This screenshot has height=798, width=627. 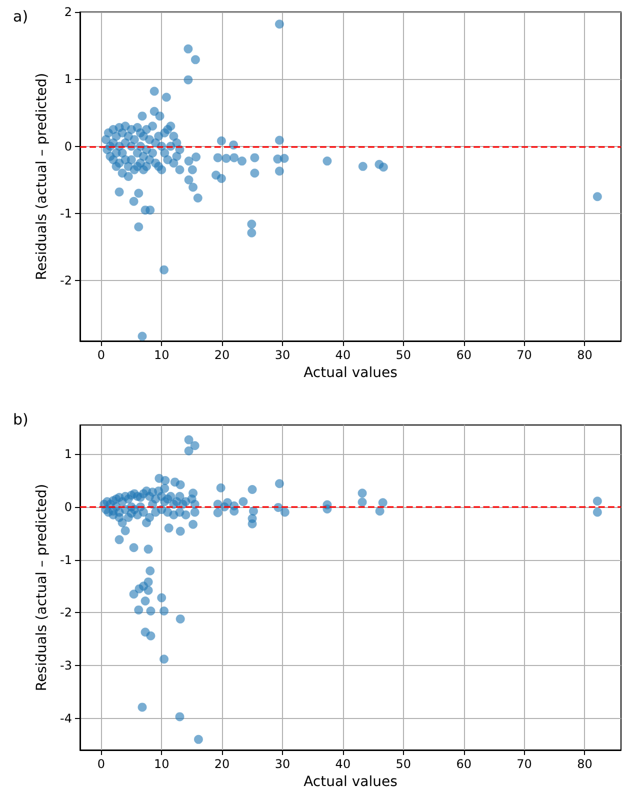 What do you see at coordinates (20, 419) in the screenshot?
I see `chart-title: b)` at bounding box center [20, 419].